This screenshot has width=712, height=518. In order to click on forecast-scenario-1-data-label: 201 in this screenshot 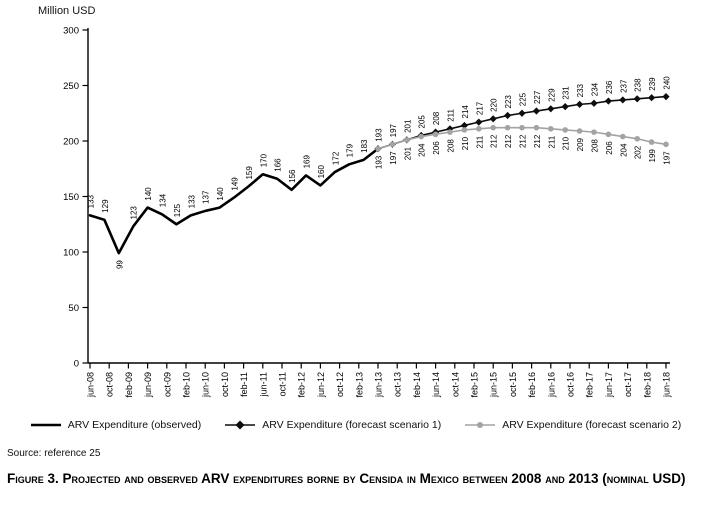, I will do `click(407, 126)`.